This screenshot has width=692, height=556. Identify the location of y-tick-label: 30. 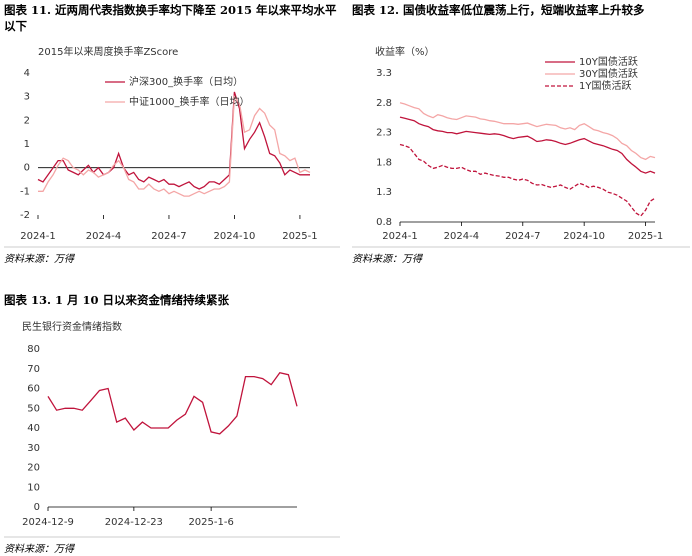
(33, 448).